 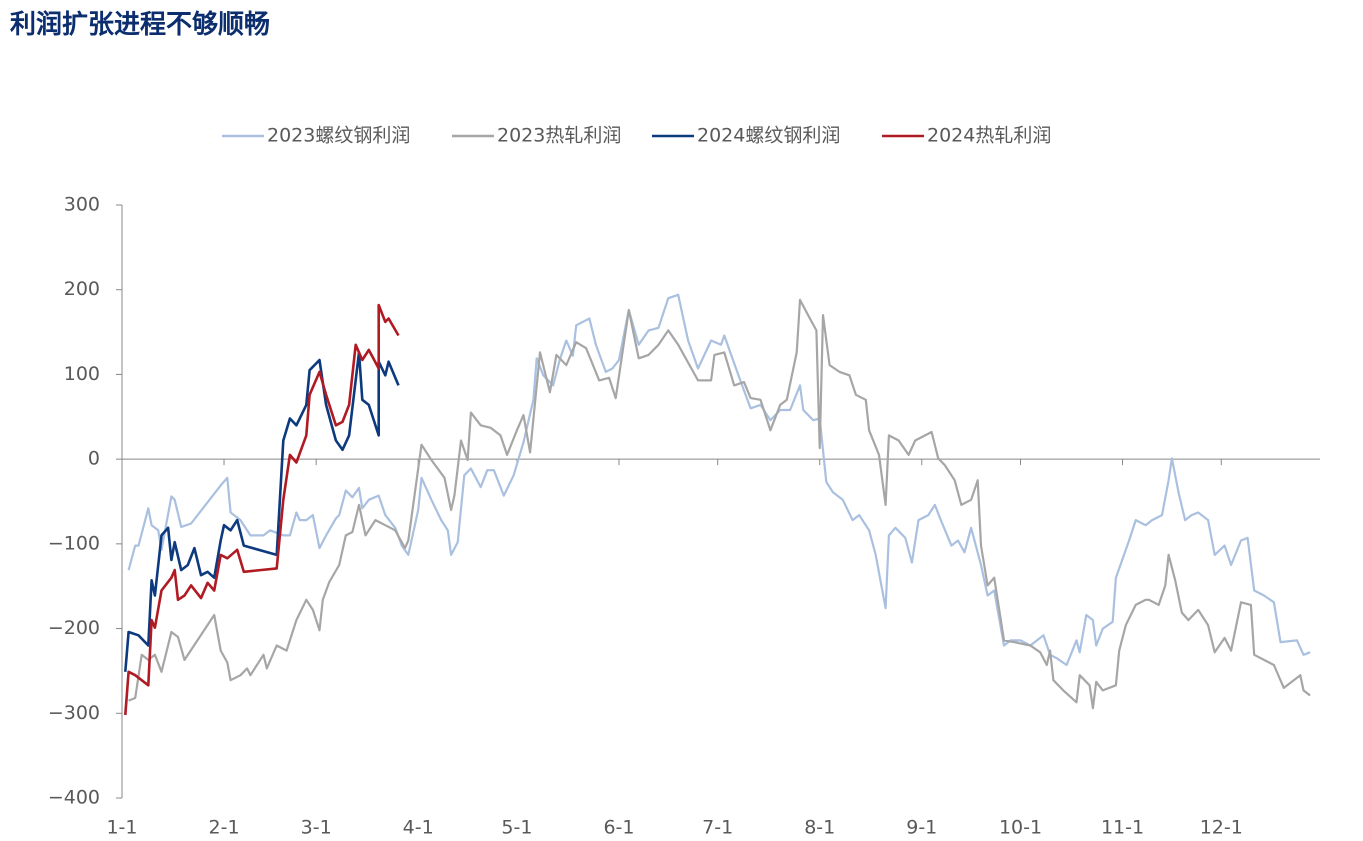 What do you see at coordinates (418, 828) in the screenshot?
I see `x-tick-label: 4-1` at bounding box center [418, 828].